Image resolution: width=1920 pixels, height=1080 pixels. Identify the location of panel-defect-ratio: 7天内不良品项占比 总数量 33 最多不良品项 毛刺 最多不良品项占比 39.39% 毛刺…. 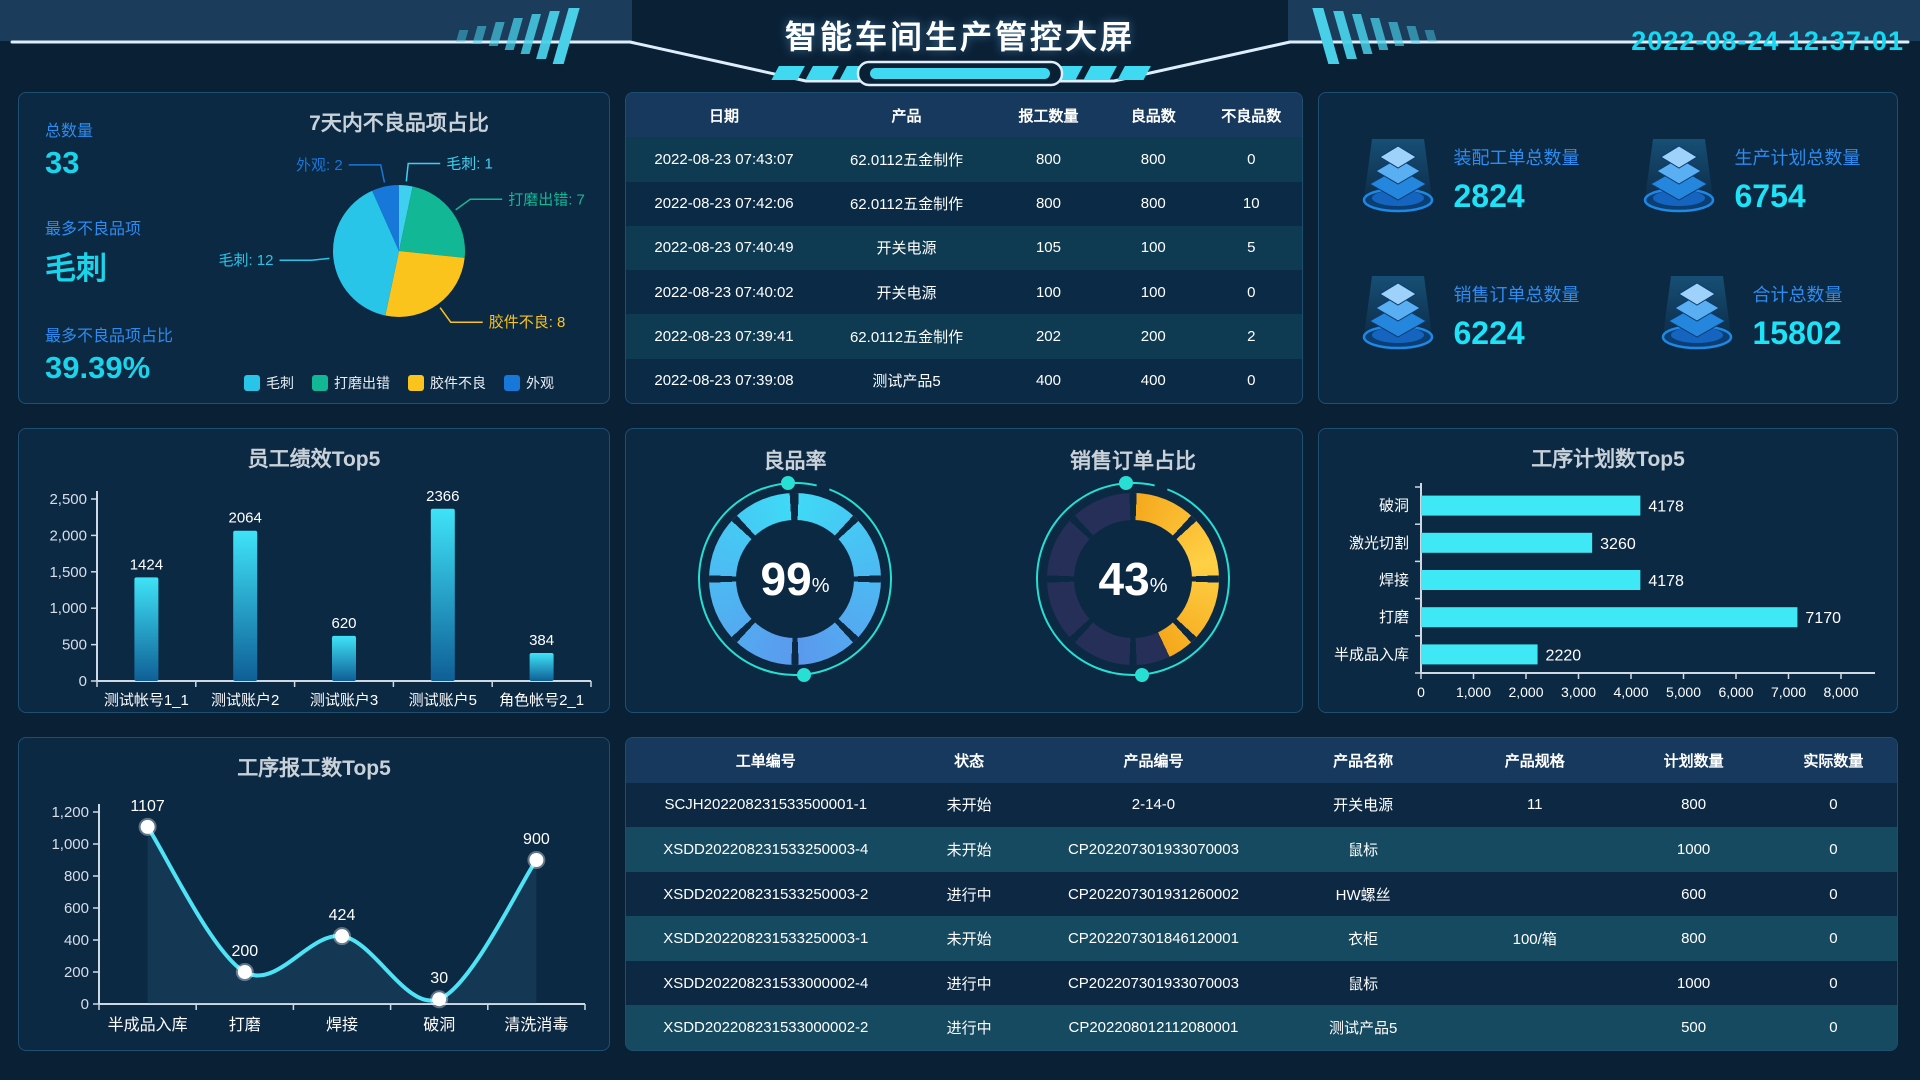
(314, 248).